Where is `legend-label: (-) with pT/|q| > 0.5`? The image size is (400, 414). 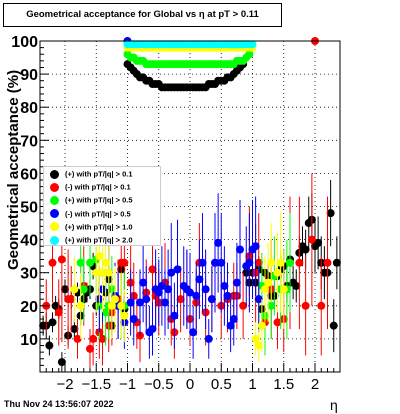 legend-label: (-) with pT/|q| > 0.5 is located at coordinates (98, 214).